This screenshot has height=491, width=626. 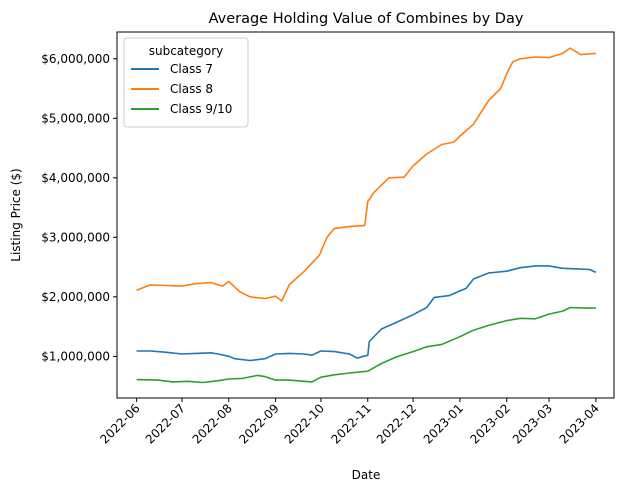 I want to click on x-axis-title: Date, so click(x=366, y=475).